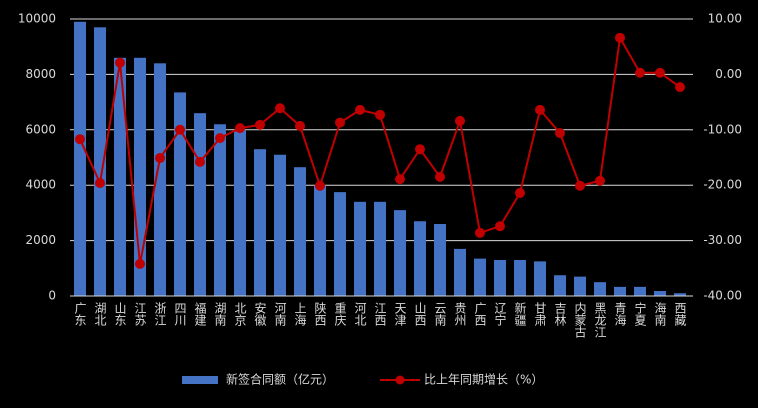 The image size is (758, 408). Describe the element at coordinates (520, 313) in the screenshot. I see `x-tick-label: 新疆` at that location.